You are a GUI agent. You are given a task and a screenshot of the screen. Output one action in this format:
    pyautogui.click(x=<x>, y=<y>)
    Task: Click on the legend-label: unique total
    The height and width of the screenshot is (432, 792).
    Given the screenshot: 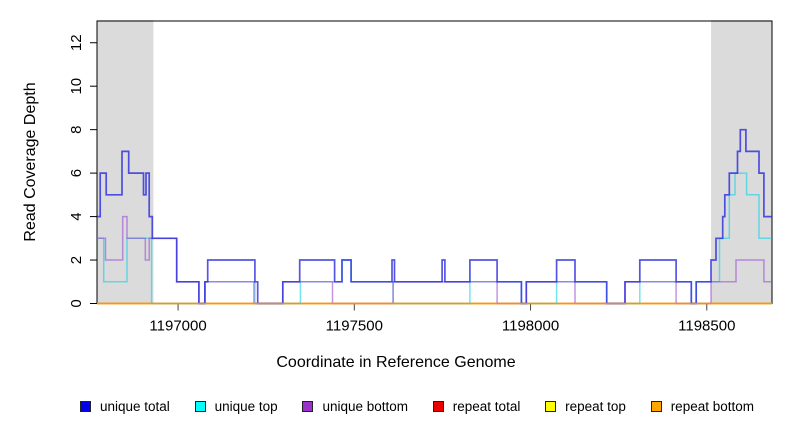 What is the action you would take?
    pyautogui.click(x=135, y=406)
    